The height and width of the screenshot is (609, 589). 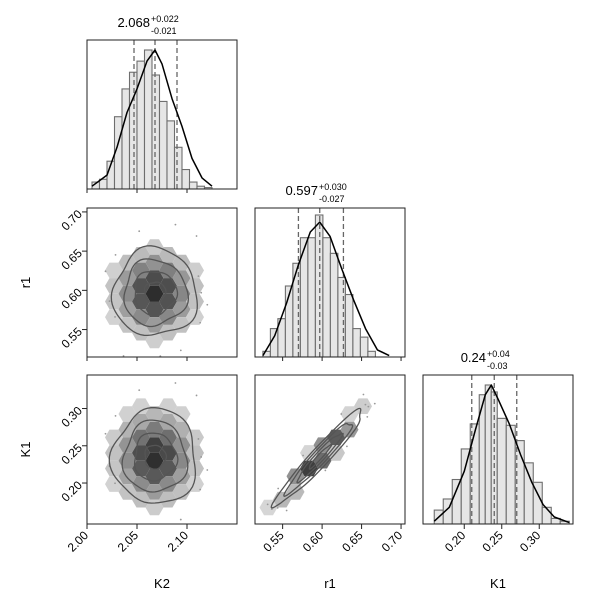 What do you see at coordinates (72, 220) in the screenshot?
I see `y-tick-label: 0.70` at bounding box center [72, 220].